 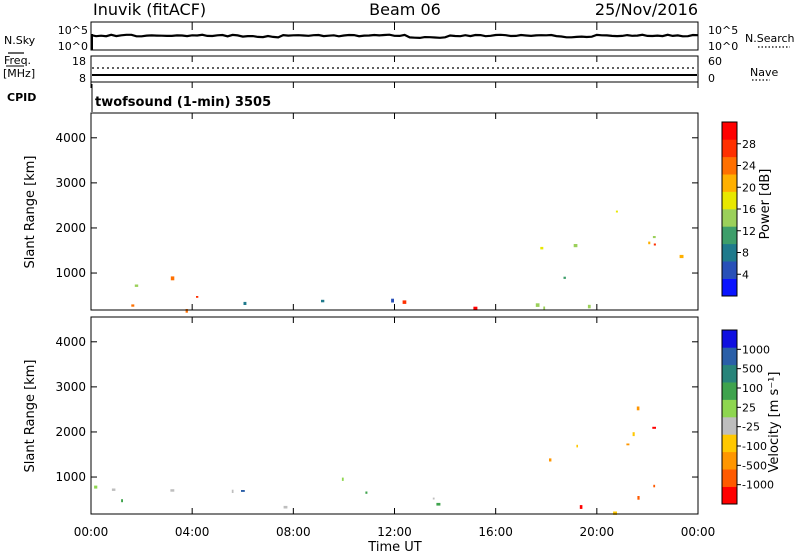 I want to click on time-tick-label: 12:00, so click(x=394, y=532).